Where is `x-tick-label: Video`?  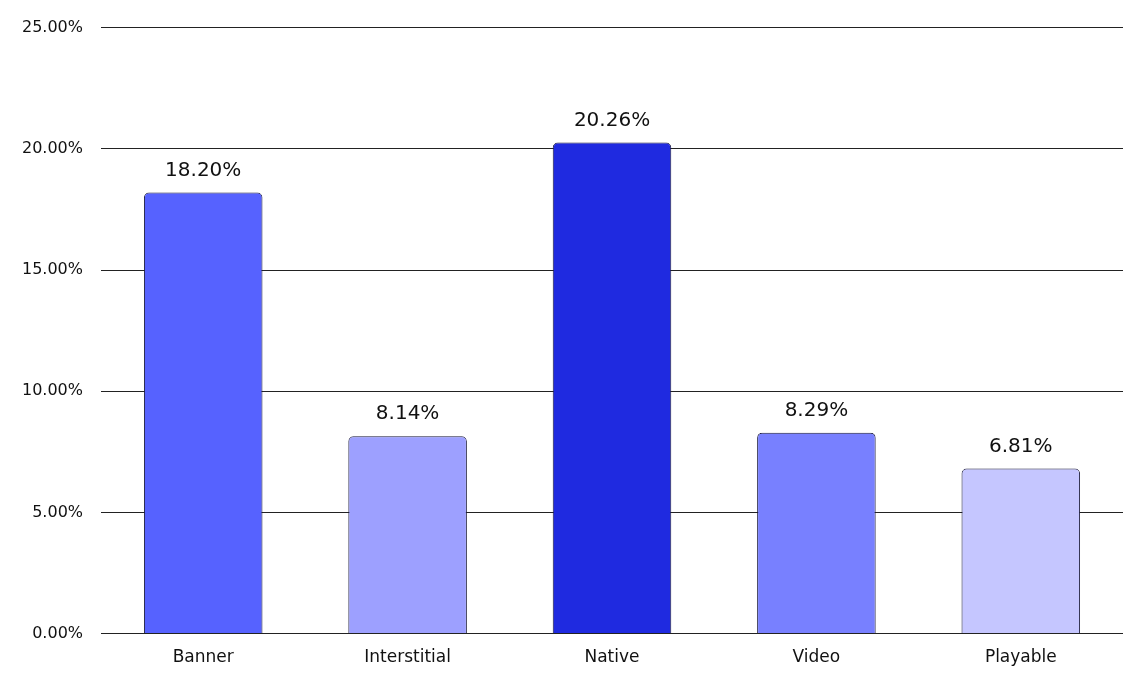
x-tick-label: Video is located at coordinates (816, 656).